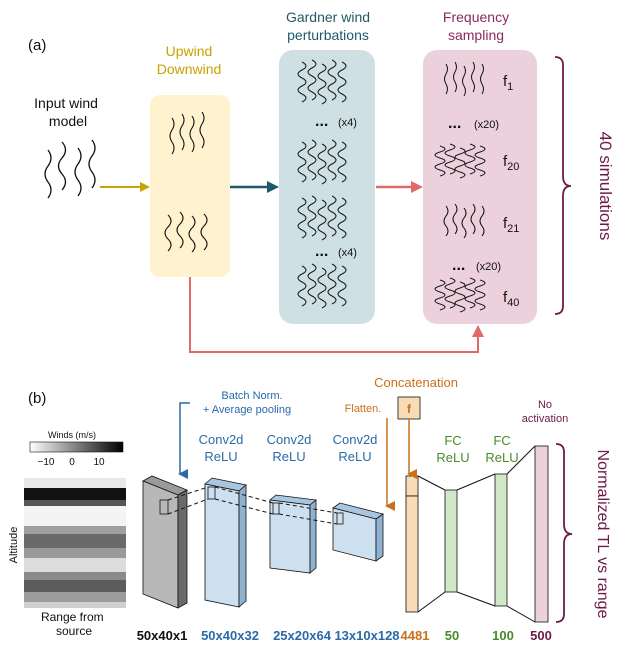 The image size is (631, 655). What do you see at coordinates (460, 187) in the screenshot?
I see `frequency-sampled-profiles-icon` at bounding box center [460, 187].